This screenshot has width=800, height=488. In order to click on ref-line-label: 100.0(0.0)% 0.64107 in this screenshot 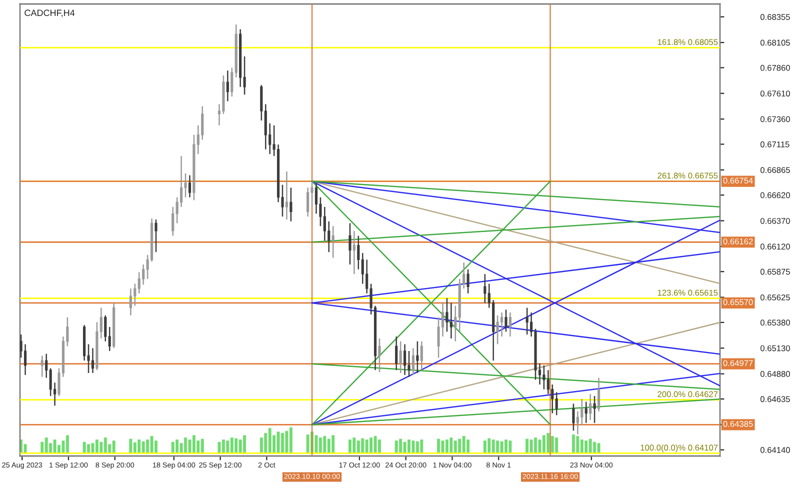, I will do `click(679, 448)`.